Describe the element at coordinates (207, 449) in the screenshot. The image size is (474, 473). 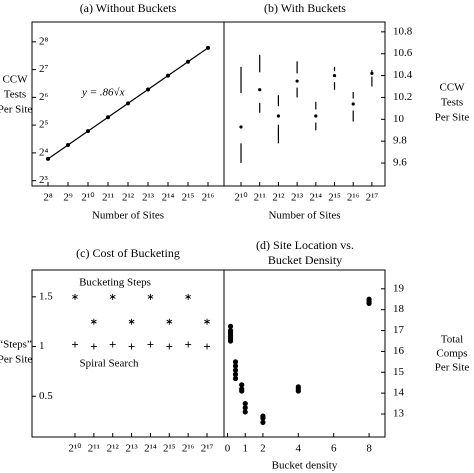
I see `x-tick-label: 2¹⁷` at that location.